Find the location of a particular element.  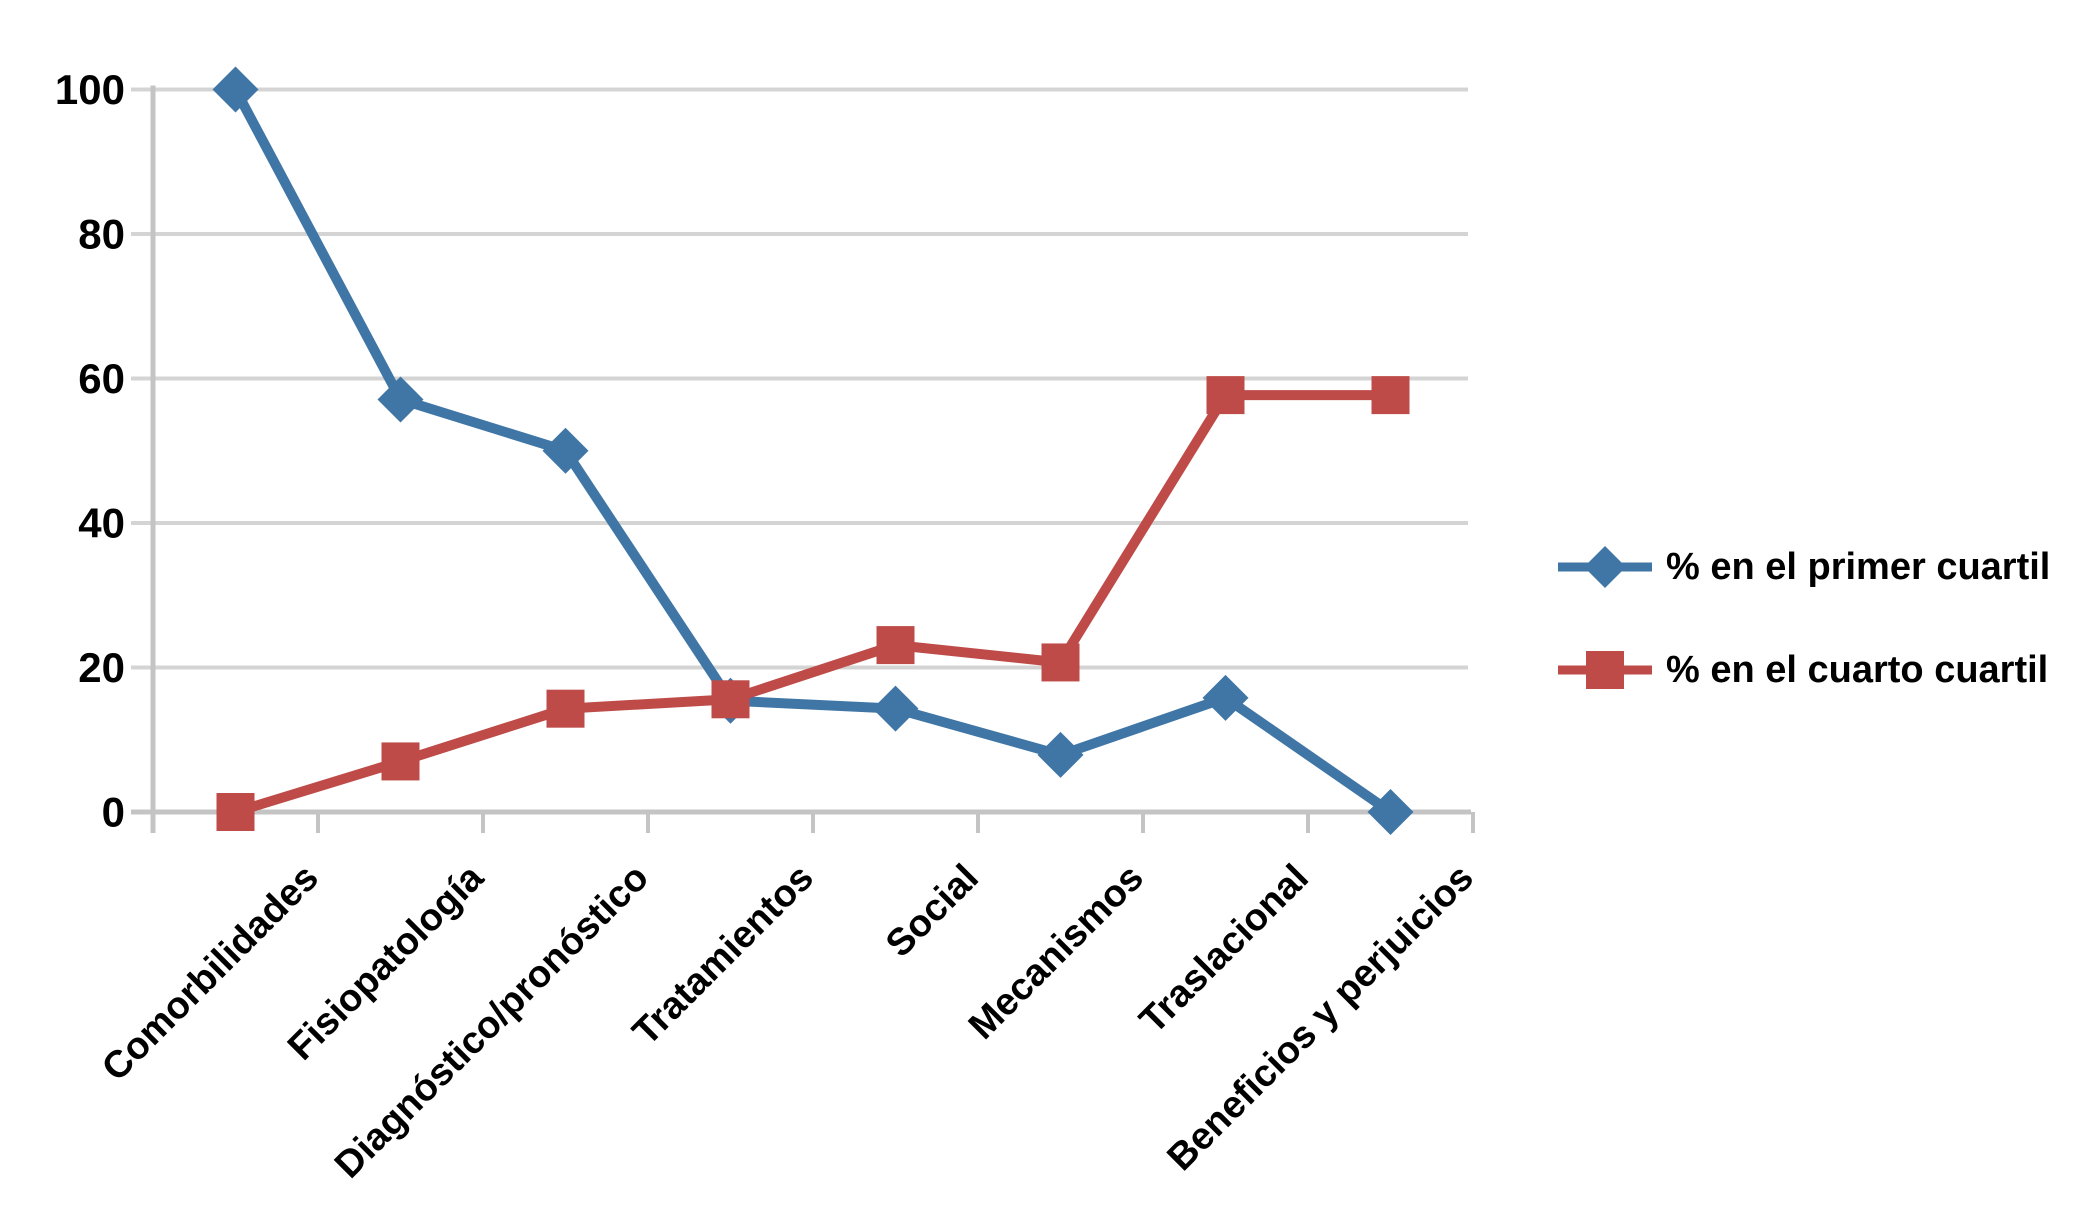

legend-square-icon is located at coordinates (1605, 670).